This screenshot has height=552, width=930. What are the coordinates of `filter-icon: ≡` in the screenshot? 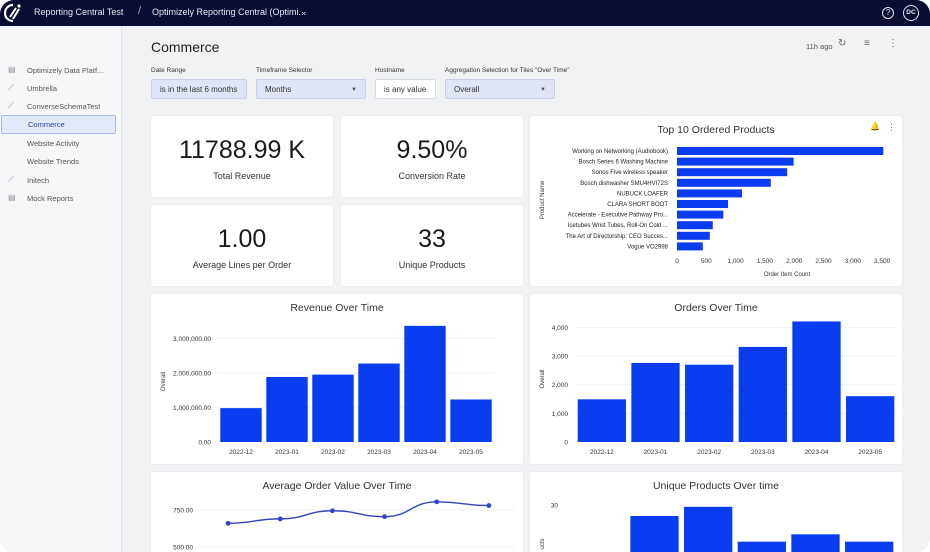 It's located at (867, 43).